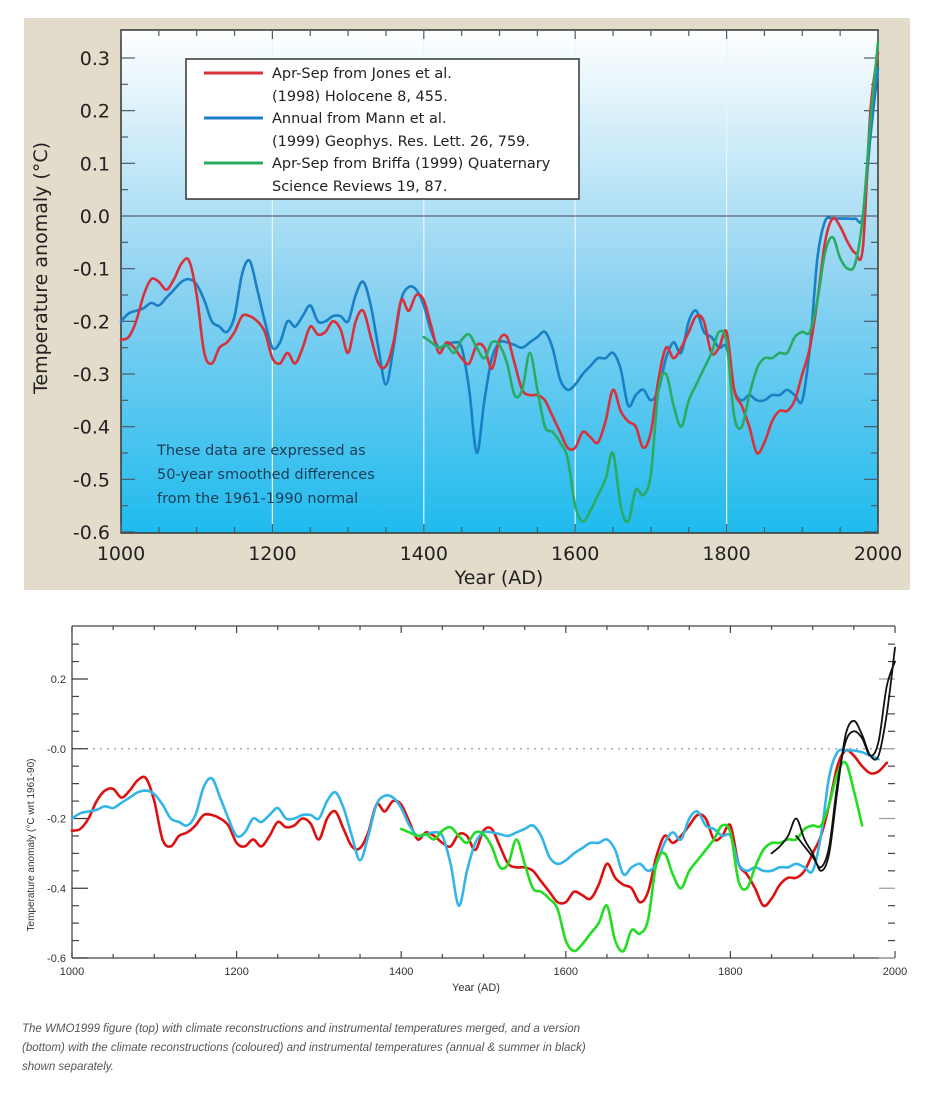  Describe the element at coordinates (401, 142) in the screenshot. I see `legend-label-mann-line2: (1999) Geophys. Res. Lett. 26, 759.` at that location.